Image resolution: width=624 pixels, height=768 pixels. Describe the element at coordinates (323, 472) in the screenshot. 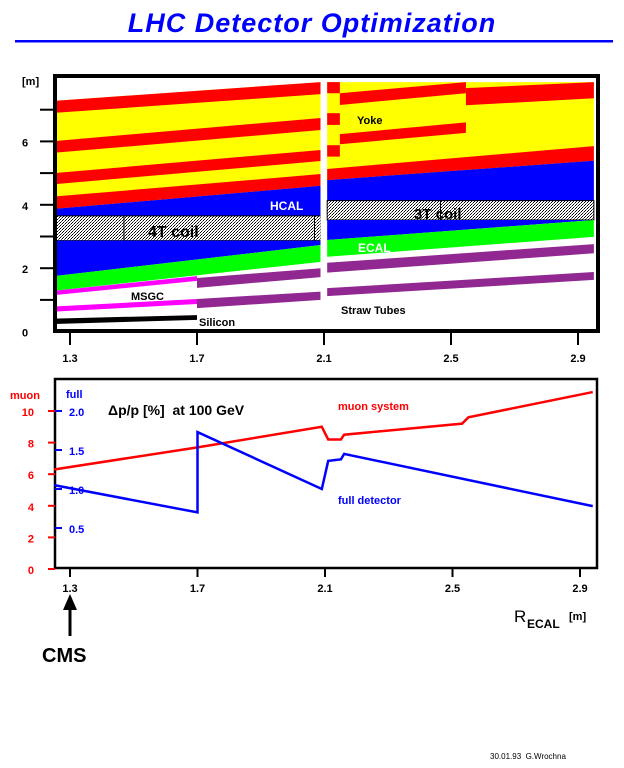

I see `series-line-full-detector` at that location.